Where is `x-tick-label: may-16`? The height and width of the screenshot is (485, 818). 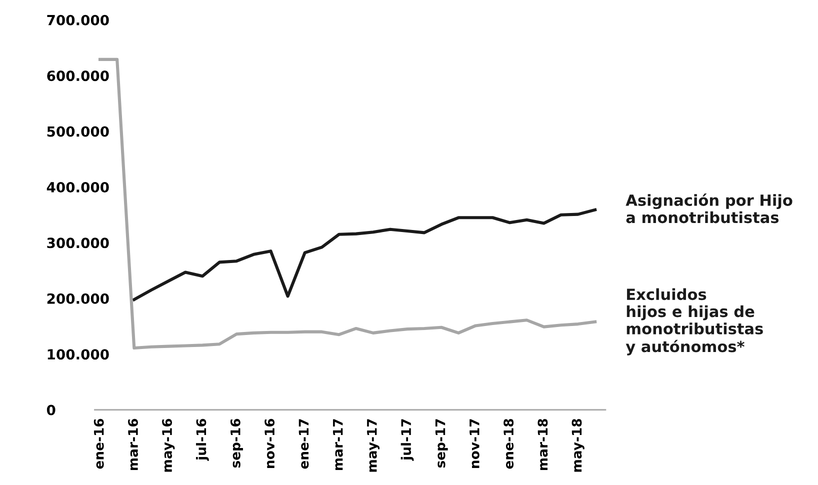
x-tick-label: may-16 is located at coordinates (168, 445).